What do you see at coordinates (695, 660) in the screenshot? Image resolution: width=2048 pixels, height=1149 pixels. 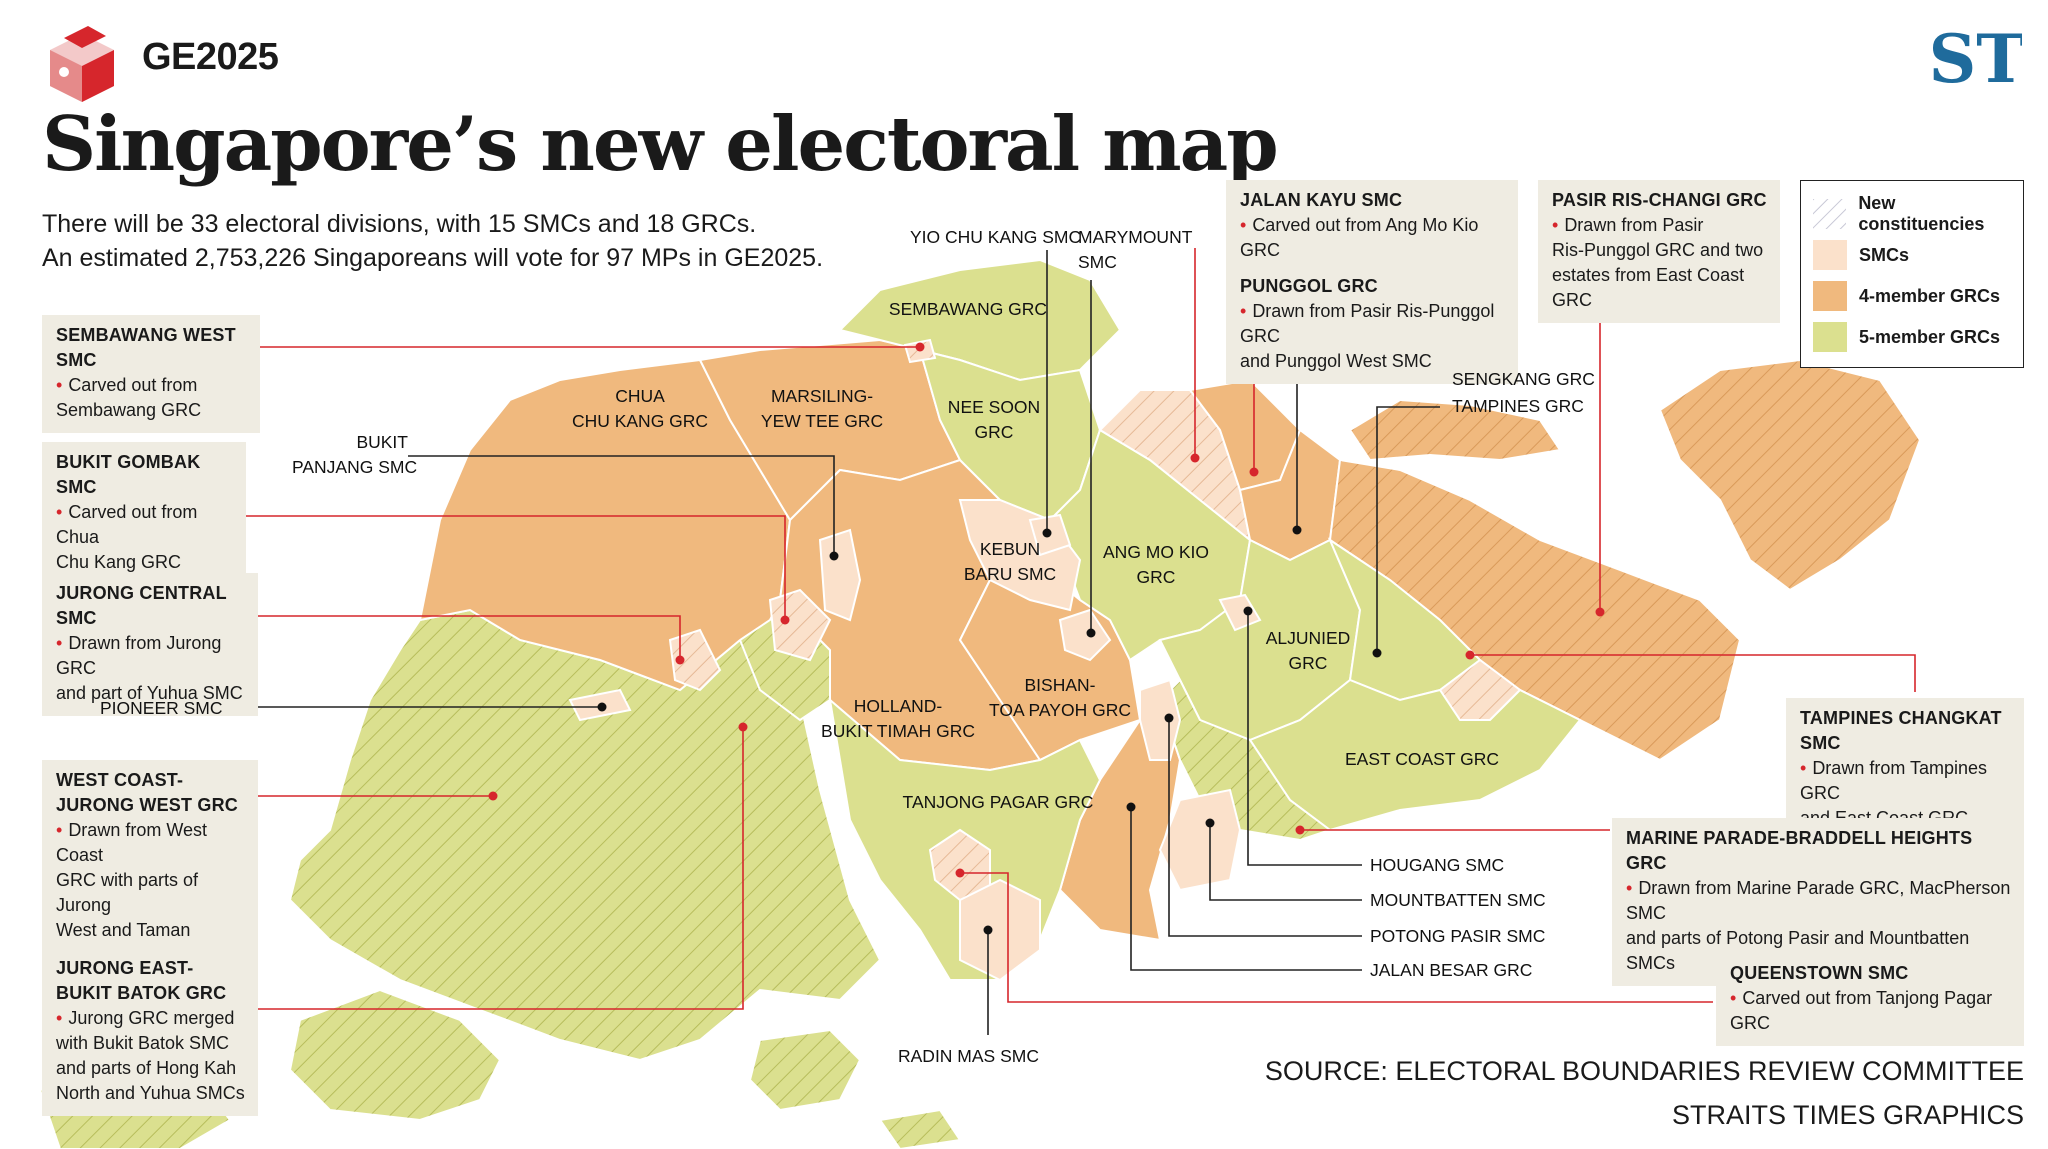 I see `region-jurong-central` at bounding box center [695, 660].